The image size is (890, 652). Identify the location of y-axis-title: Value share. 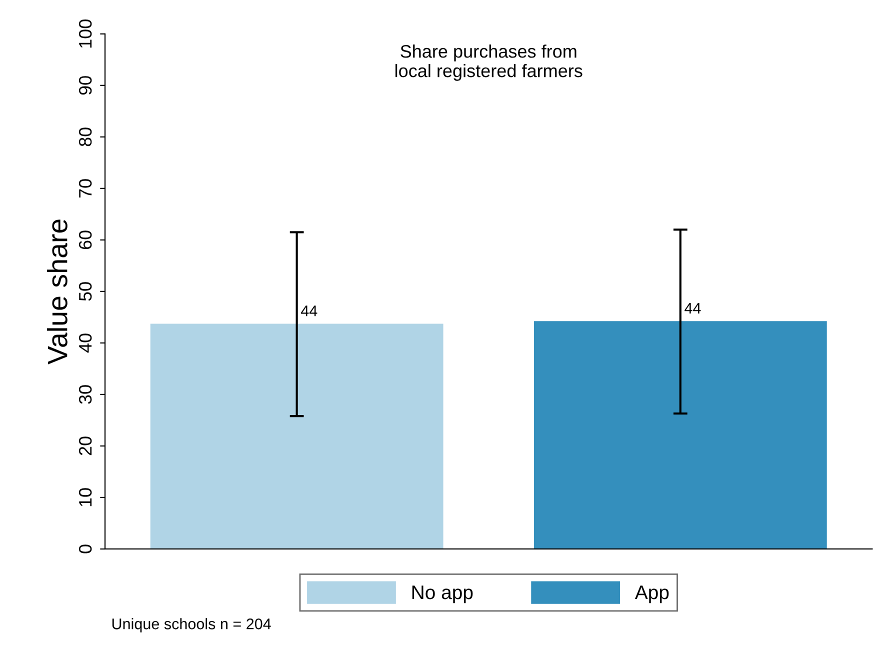
(57, 292).